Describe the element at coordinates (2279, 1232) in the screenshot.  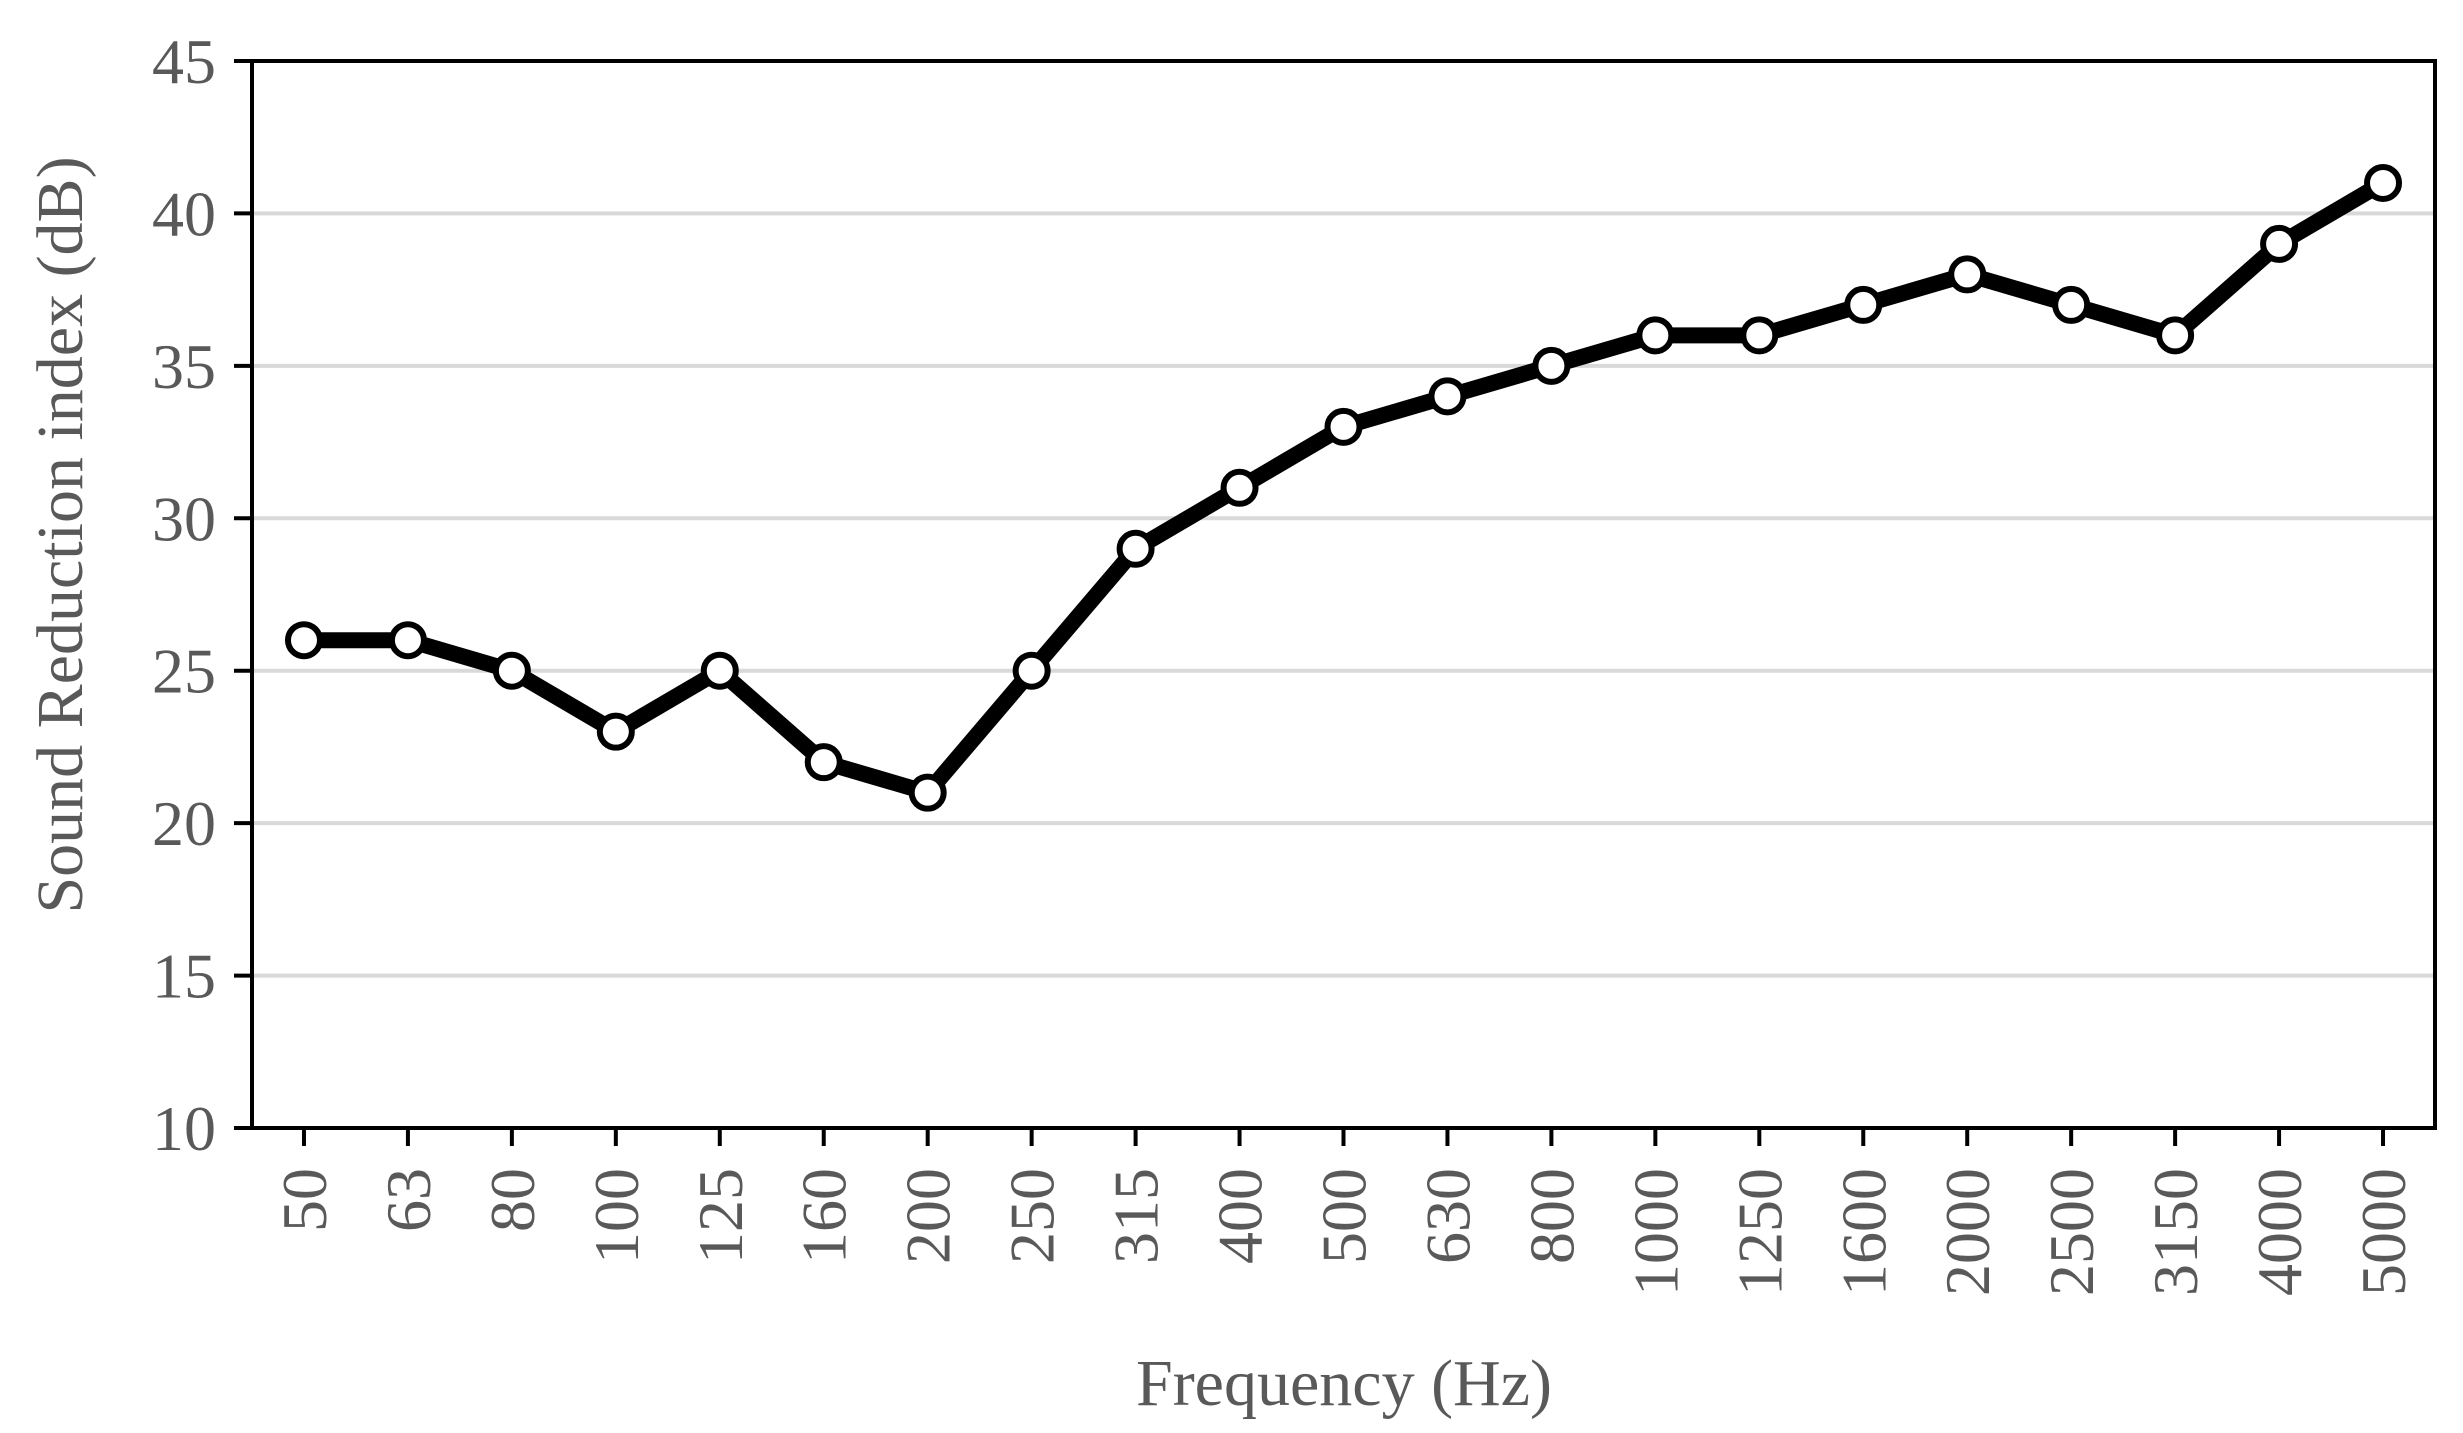
I see `x-tick-label: 4000` at that location.